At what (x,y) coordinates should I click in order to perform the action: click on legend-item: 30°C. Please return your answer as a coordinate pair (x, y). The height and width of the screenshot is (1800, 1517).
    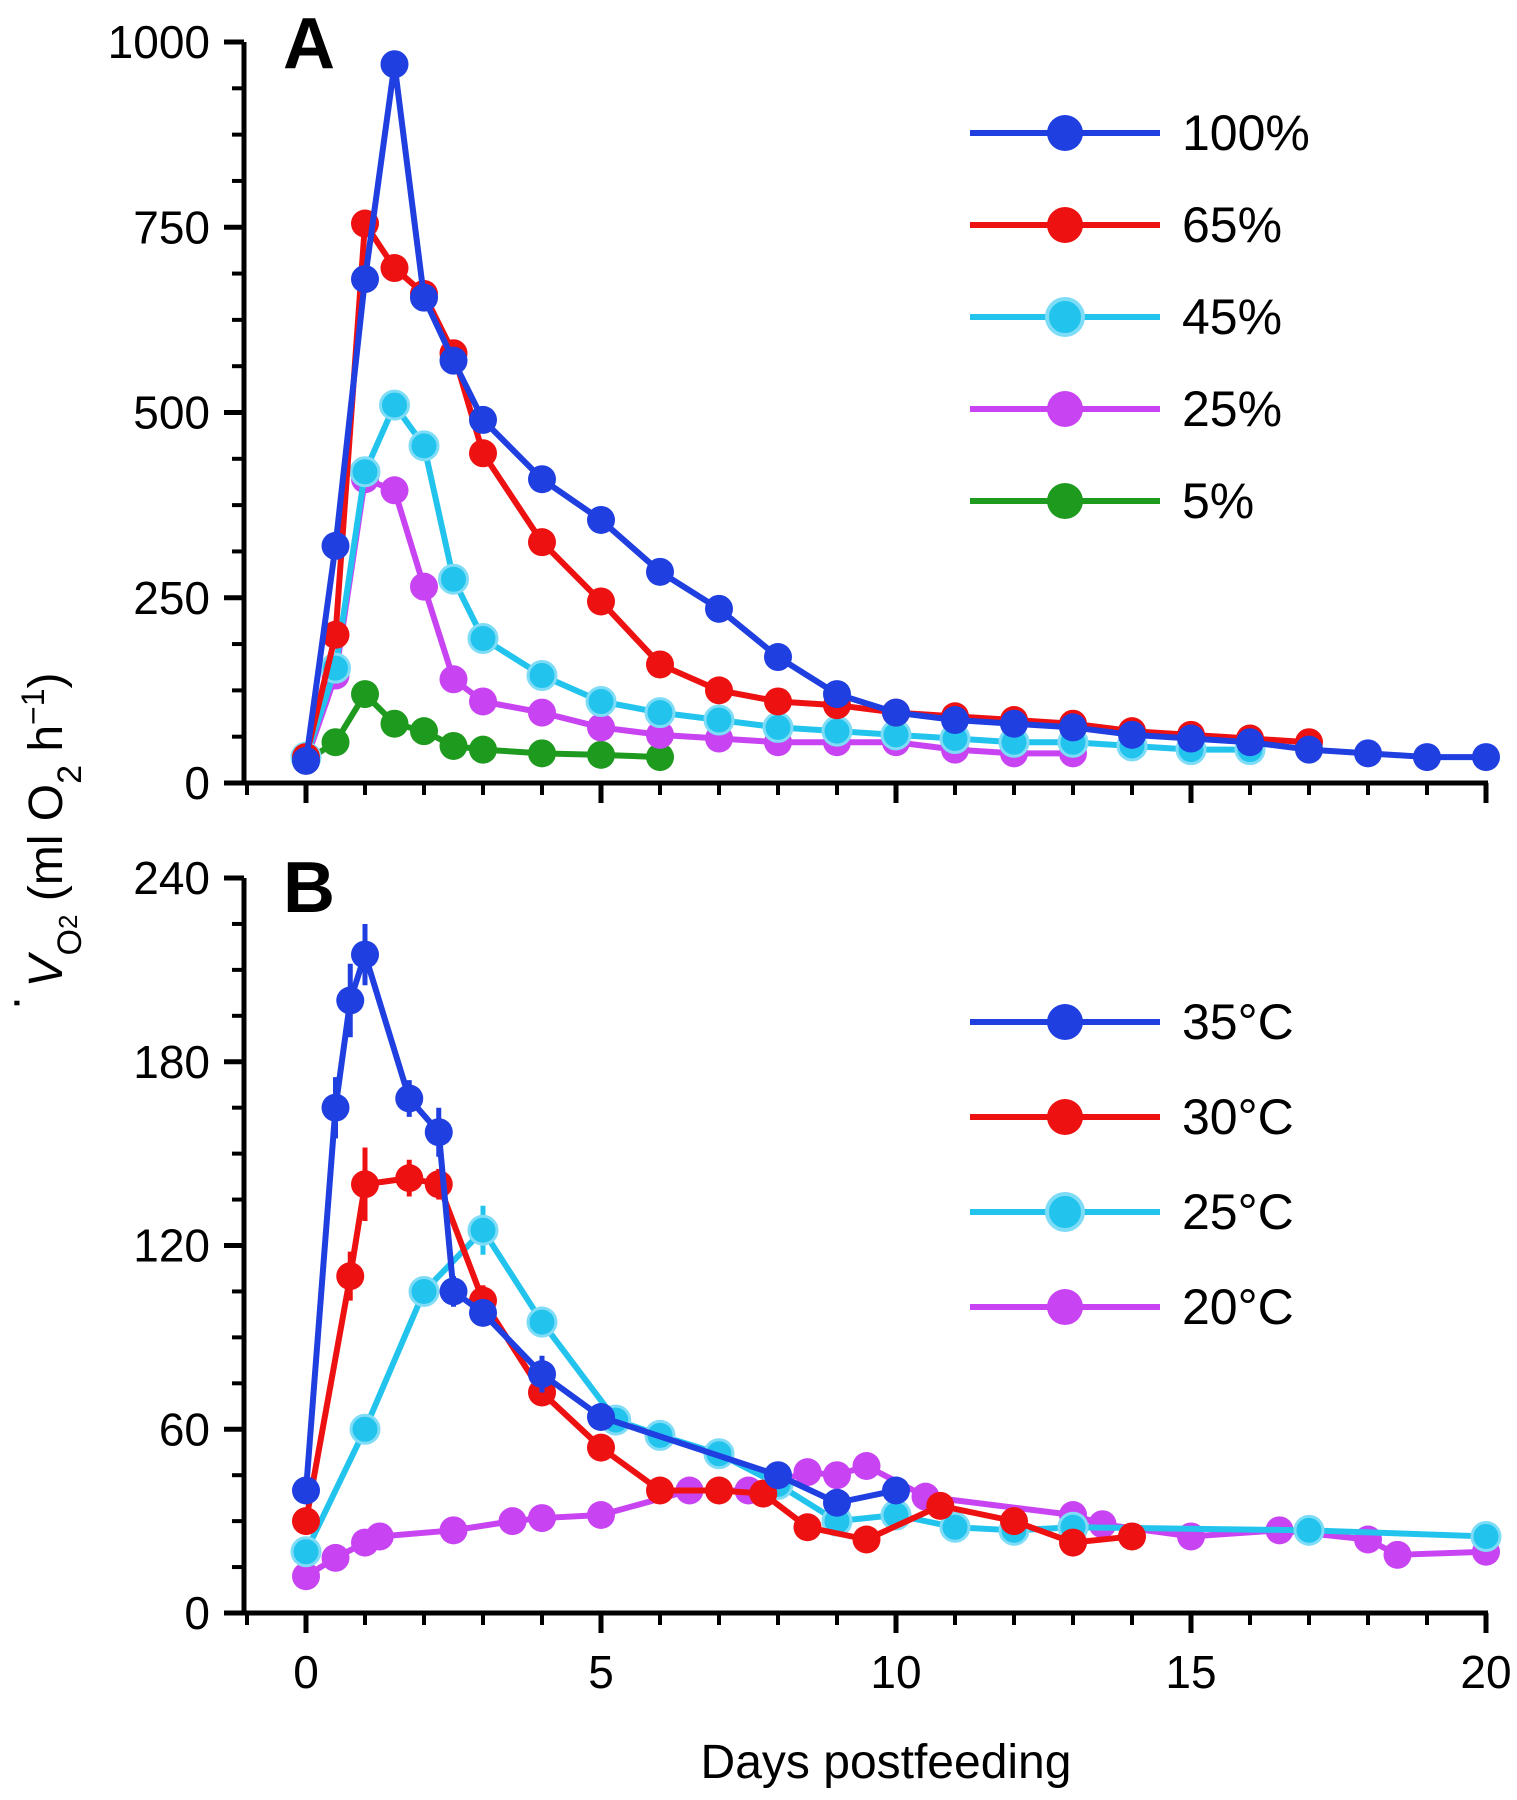
    Looking at the image, I should click on (1132, 1117).